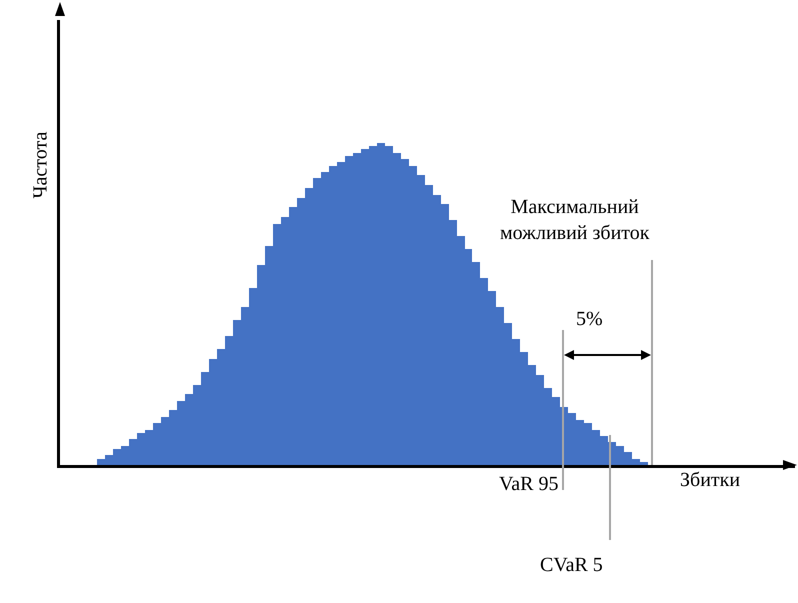  Describe the element at coordinates (575, 220) in the screenshot. I see `annotation: Максимальний можливий збиток` at that location.